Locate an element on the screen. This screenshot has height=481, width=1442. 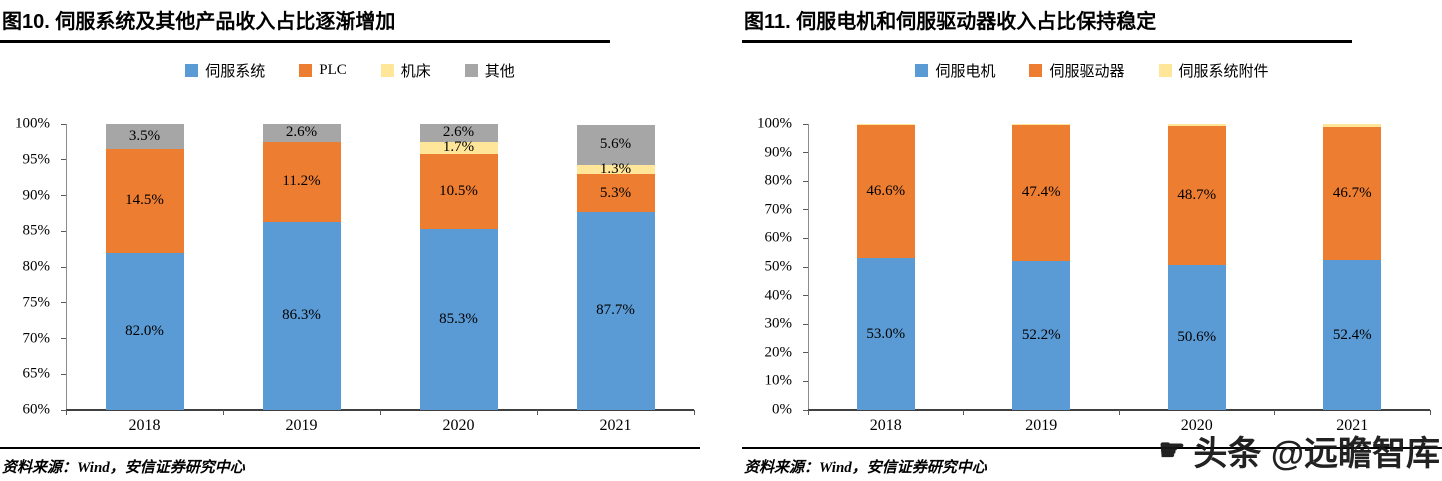
bar-segment: 48.7% is located at coordinates (1196, 196).